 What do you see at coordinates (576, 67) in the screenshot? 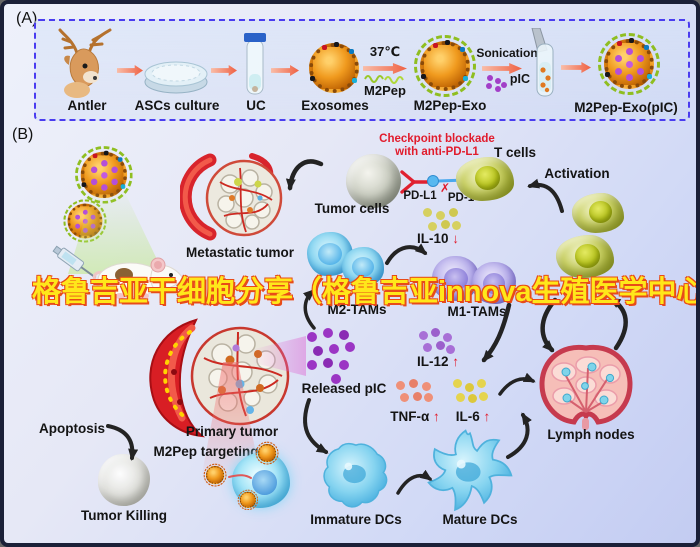
I see `arrow-tube-to-final` at bounding box center [576, 67].